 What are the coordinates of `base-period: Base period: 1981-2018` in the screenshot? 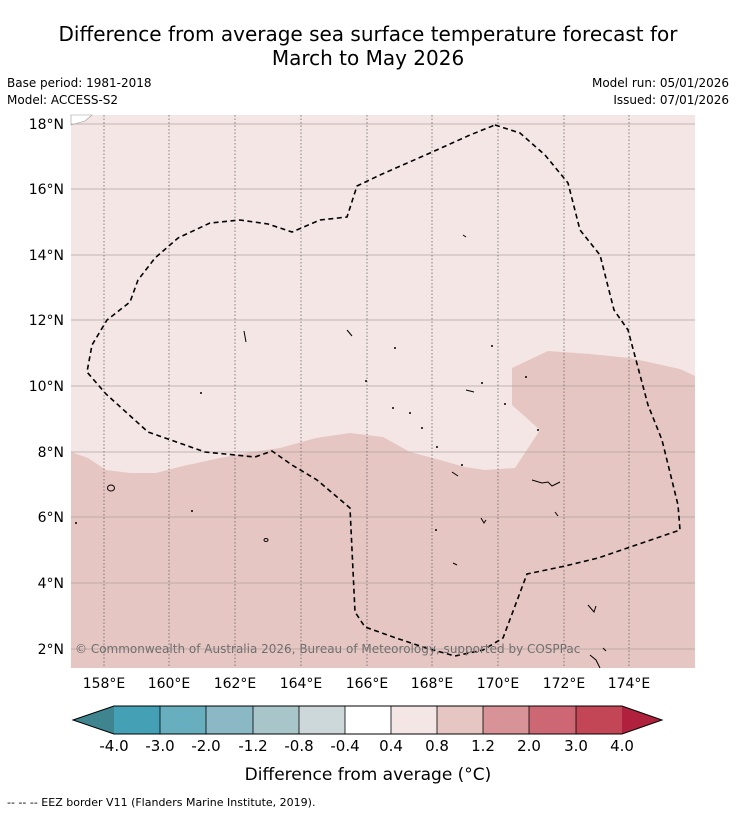 It's located at (79, 83).